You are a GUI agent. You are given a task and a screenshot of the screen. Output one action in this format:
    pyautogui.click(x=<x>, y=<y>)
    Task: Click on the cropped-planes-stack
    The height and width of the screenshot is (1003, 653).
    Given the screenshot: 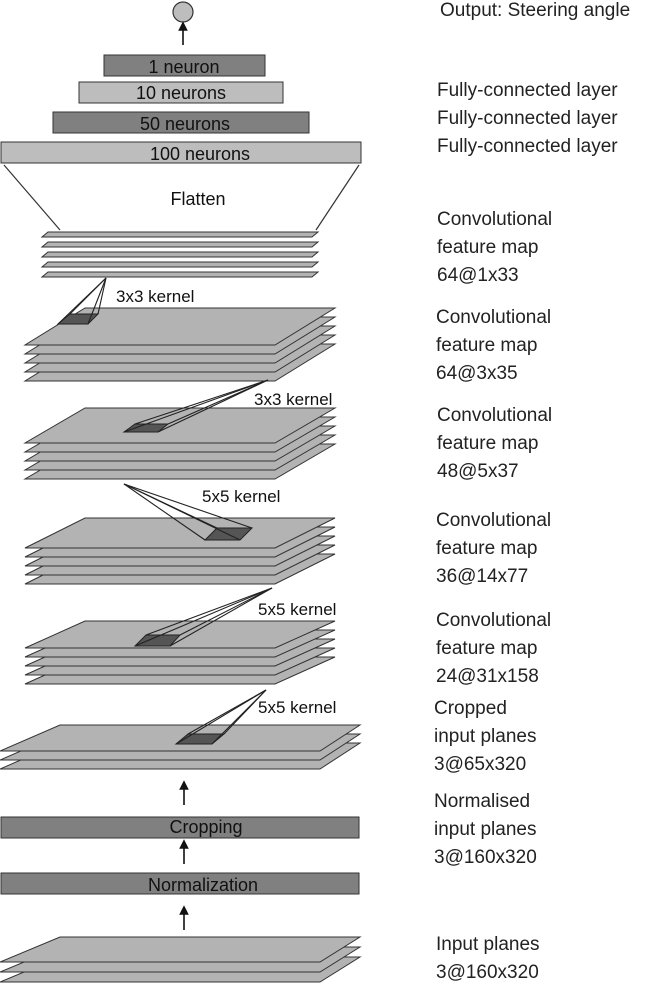 What is the action you would take?
    pyautogui.click(x=181, y=747)
    